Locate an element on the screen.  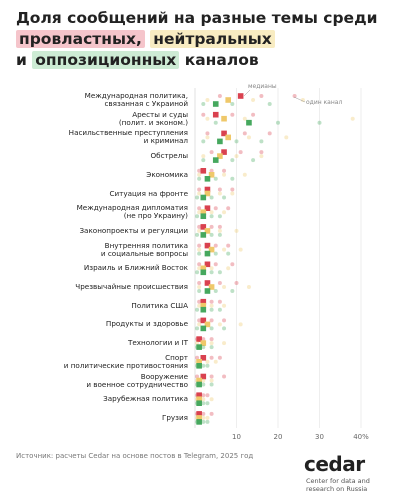
x-tick-label: 30 is located at coordinates (319, 437).